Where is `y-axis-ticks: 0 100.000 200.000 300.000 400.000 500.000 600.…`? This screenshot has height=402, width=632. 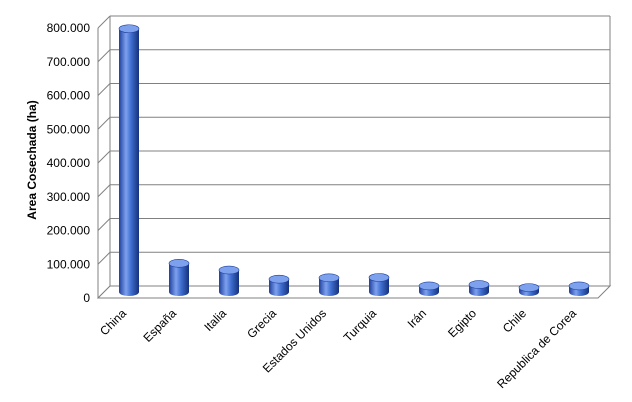 y-axis-ticks: 0 100.000 200.000 300.000 400.000 500.000 600.… is located at coordinates (69, 163).